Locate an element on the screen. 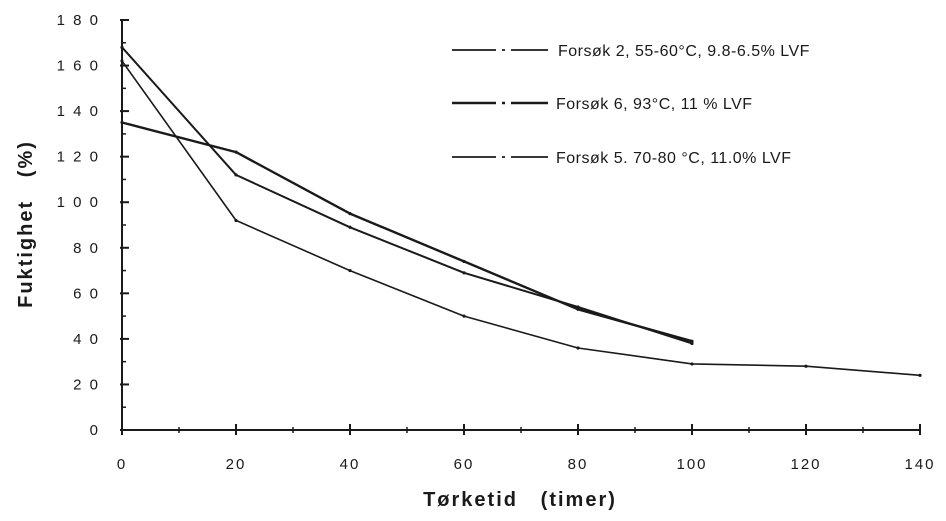  y-tick-label: 8 0 is located at coordinates (86, 248).